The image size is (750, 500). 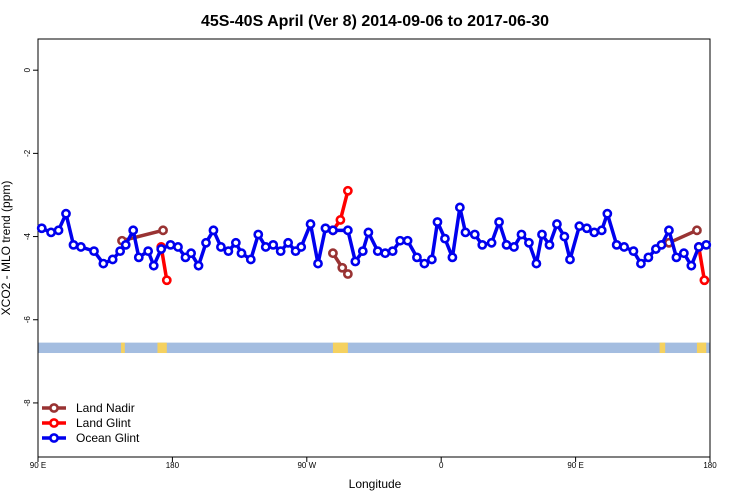 I want to click on y-tick-label: -8, so click(x=27, y=403).